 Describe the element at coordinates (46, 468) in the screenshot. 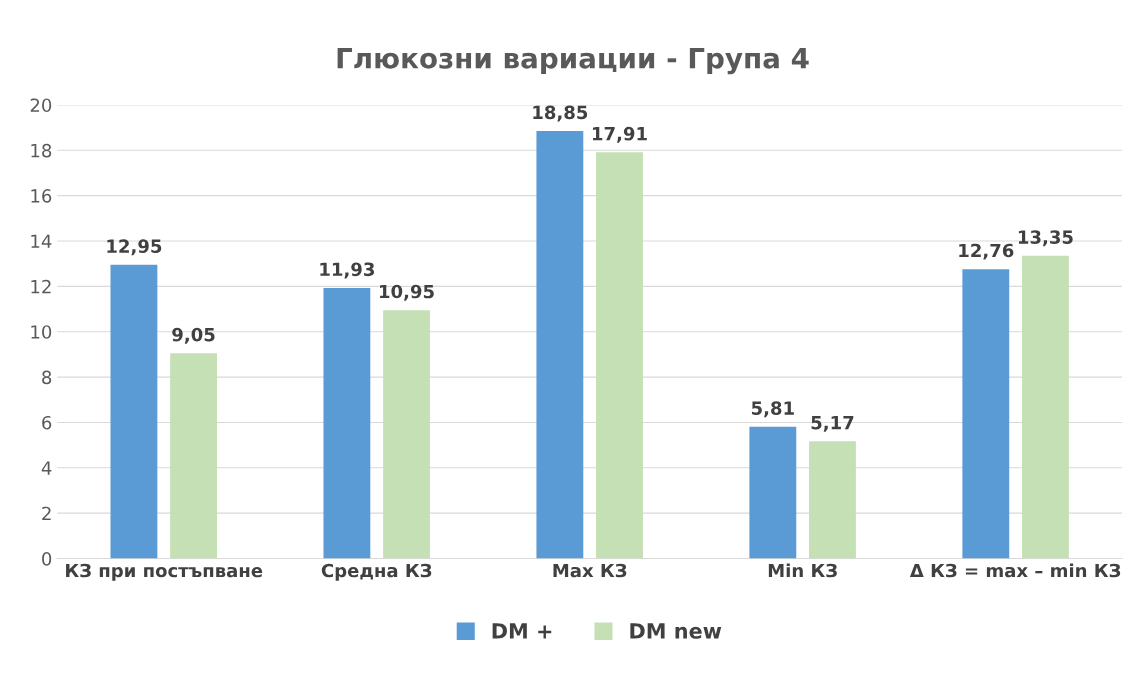

I see `y-tick-label: 4` at that location.